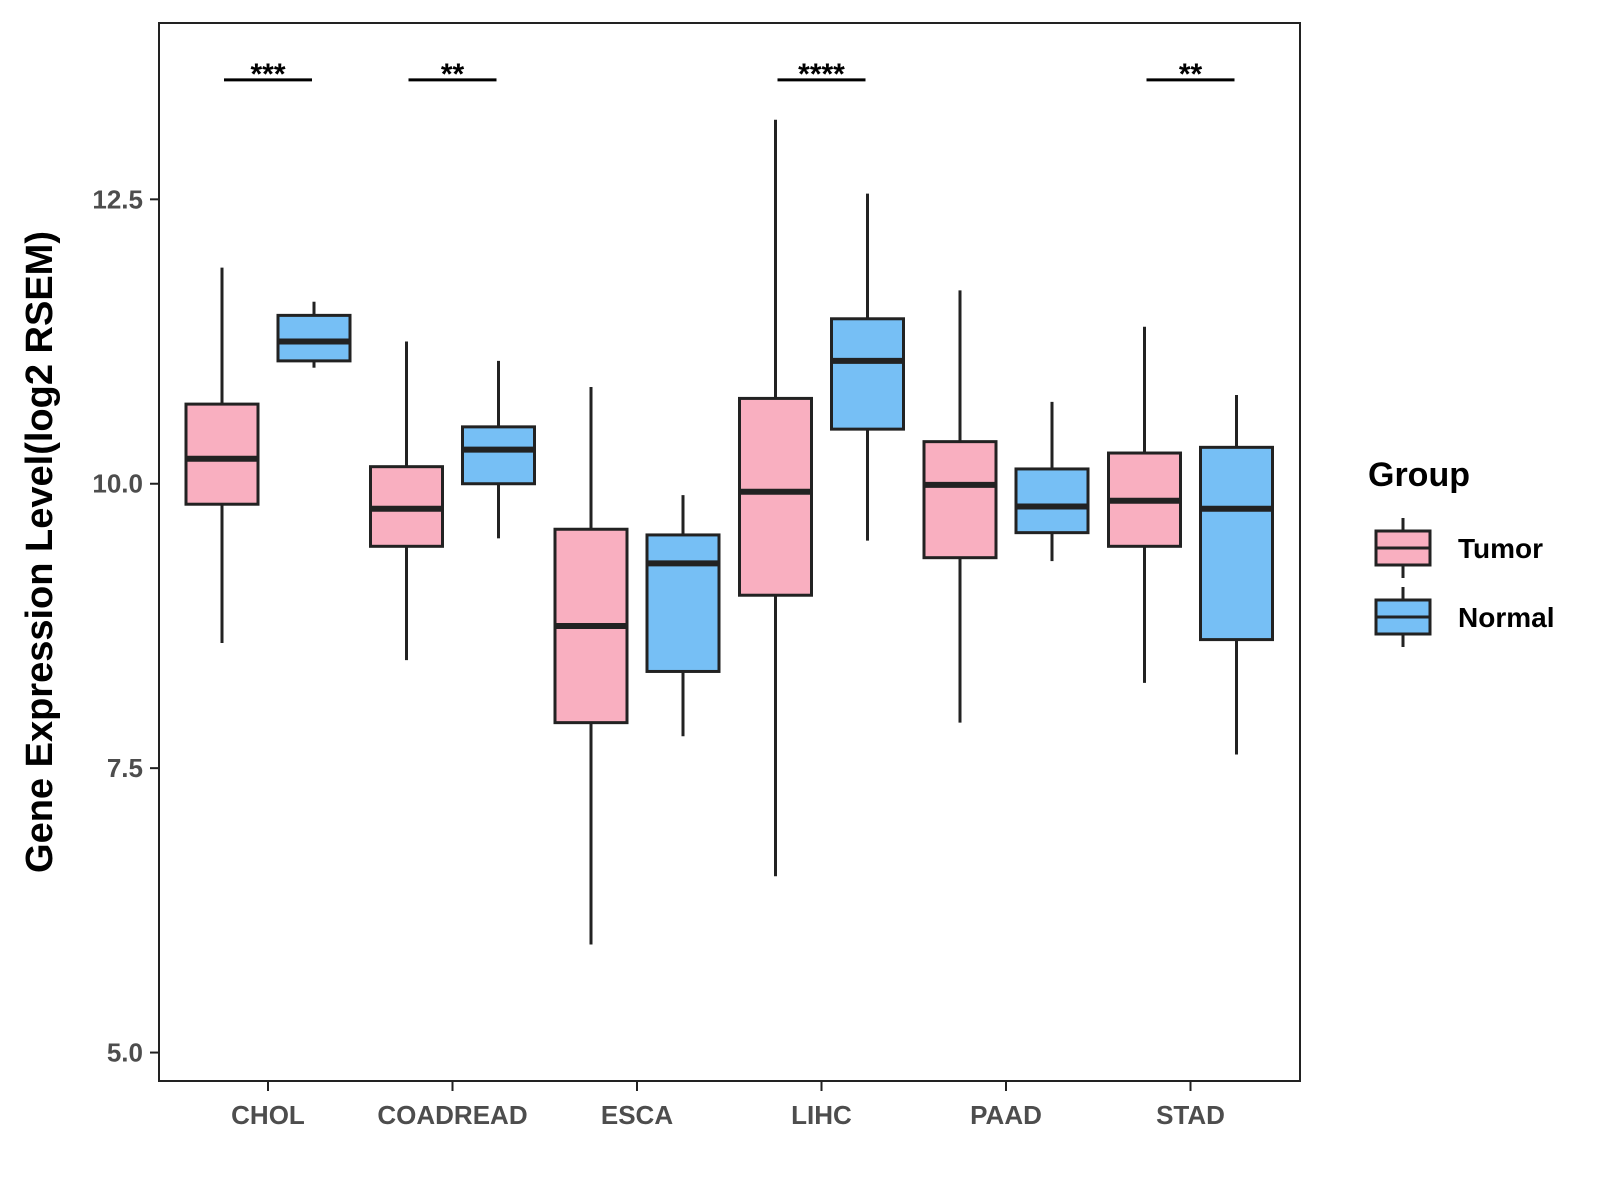 The height and width of the screenshot is (1200, 1600). I want to click on legend-label: Tumor, so click(1500, 548).